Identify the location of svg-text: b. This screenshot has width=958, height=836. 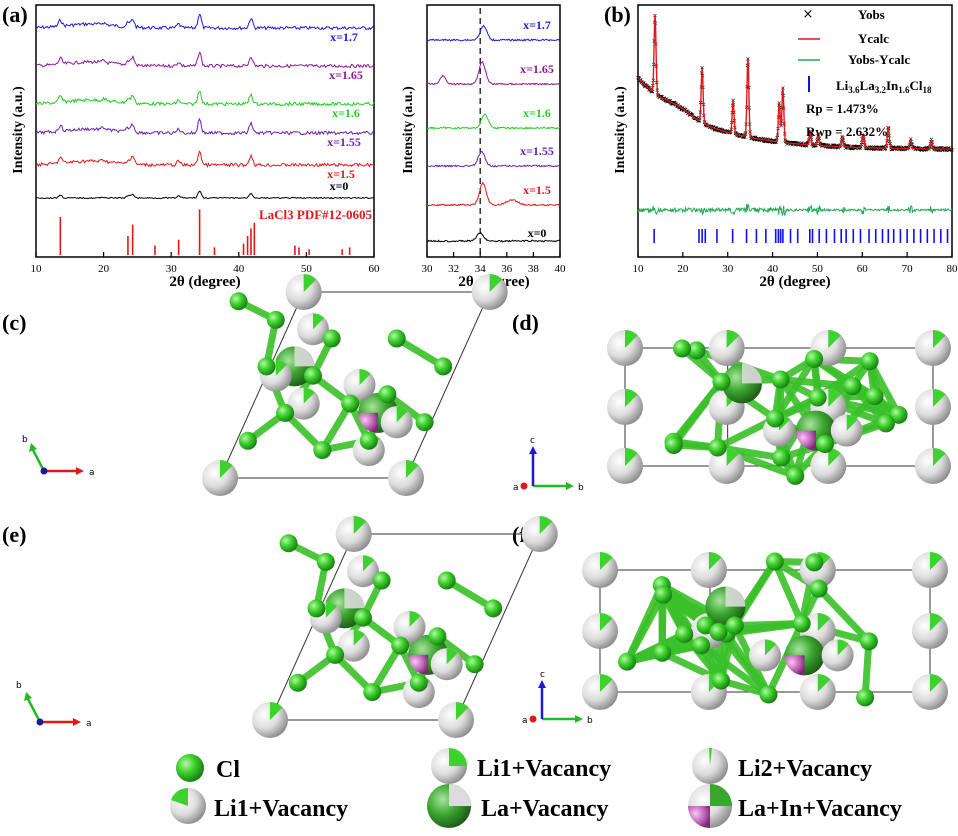
(581, 488).